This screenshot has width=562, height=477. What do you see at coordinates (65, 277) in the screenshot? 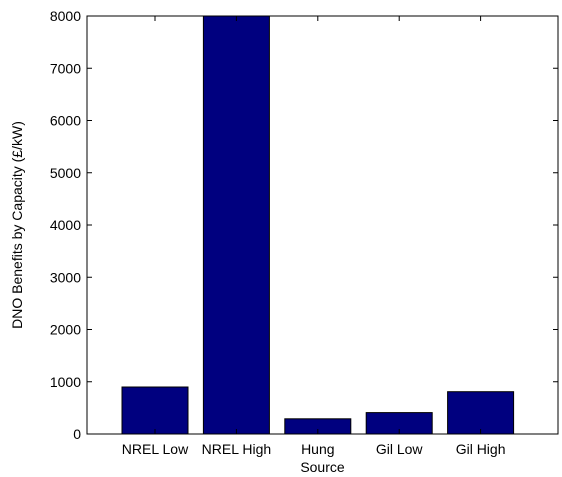
I see `y-tick-label: 3000` at bounding box center [65, 277].